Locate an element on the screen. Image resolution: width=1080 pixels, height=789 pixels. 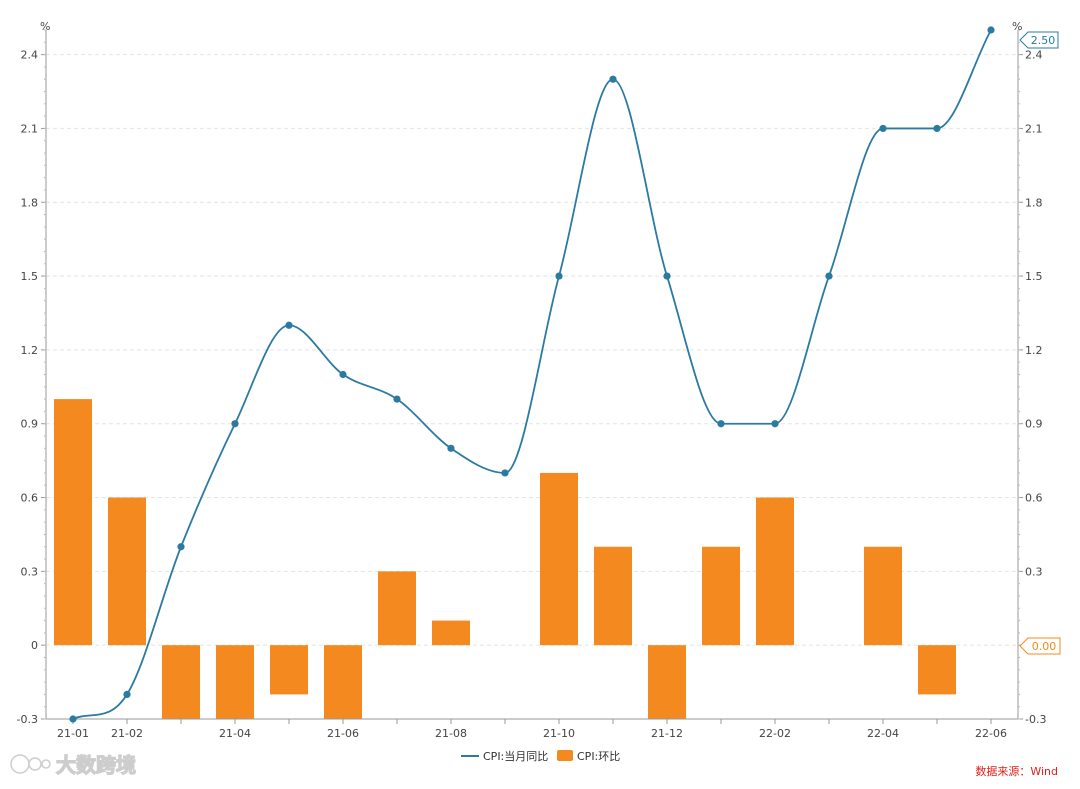
x-tick-label: 21-06 is located at coordinates (343, 733).